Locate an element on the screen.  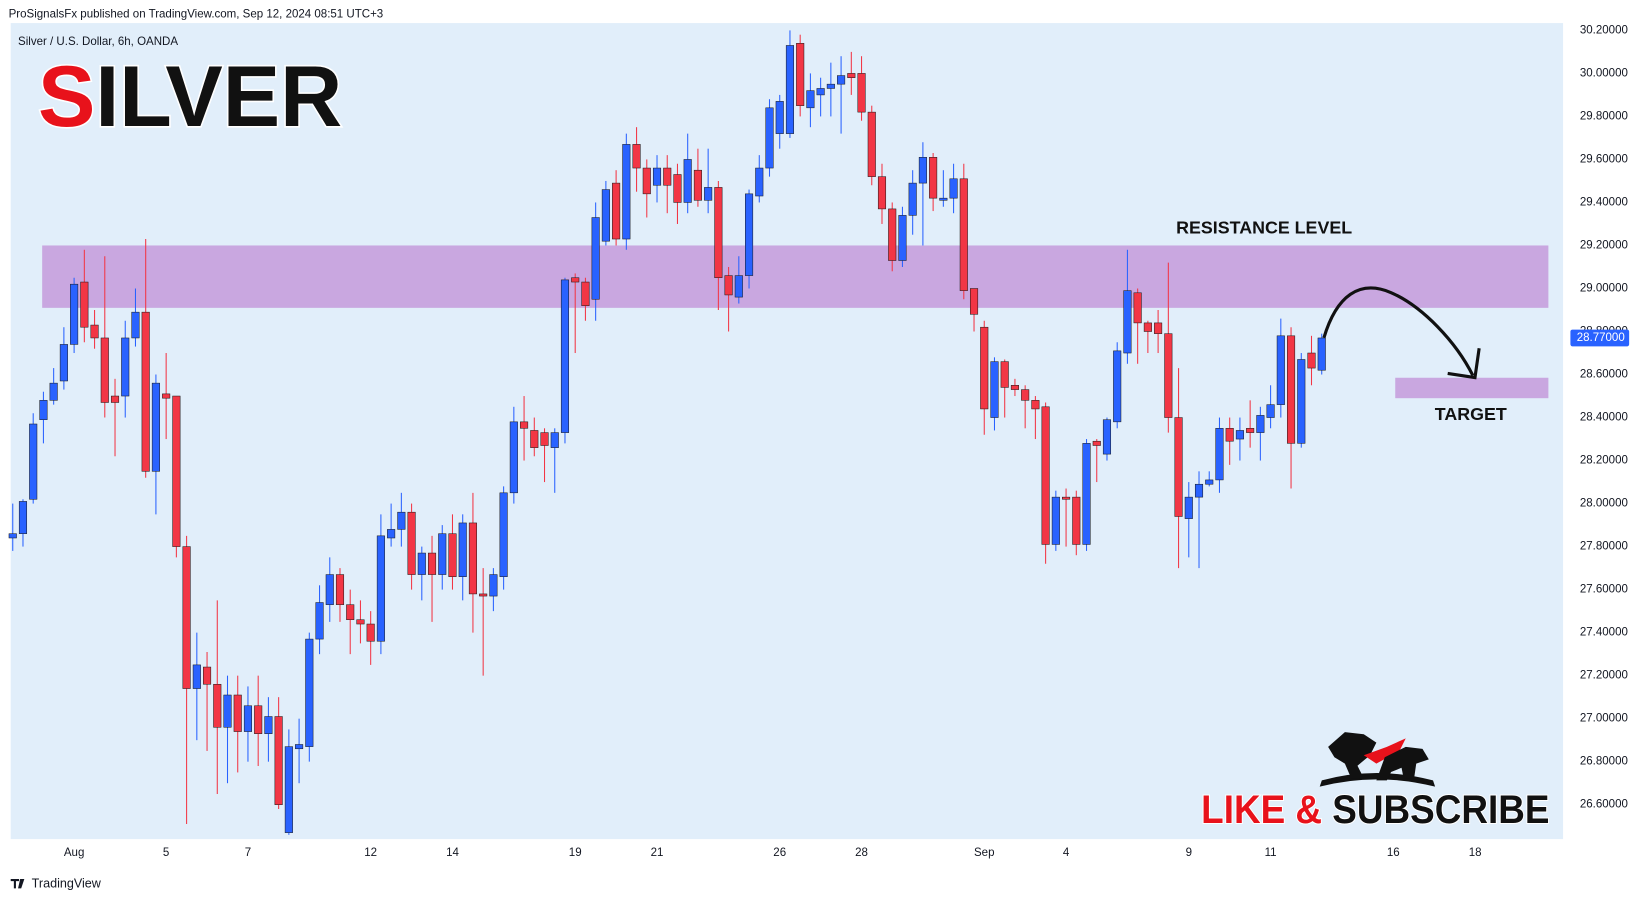
x-tick-label: Sep is located at coordinates (984, 853).